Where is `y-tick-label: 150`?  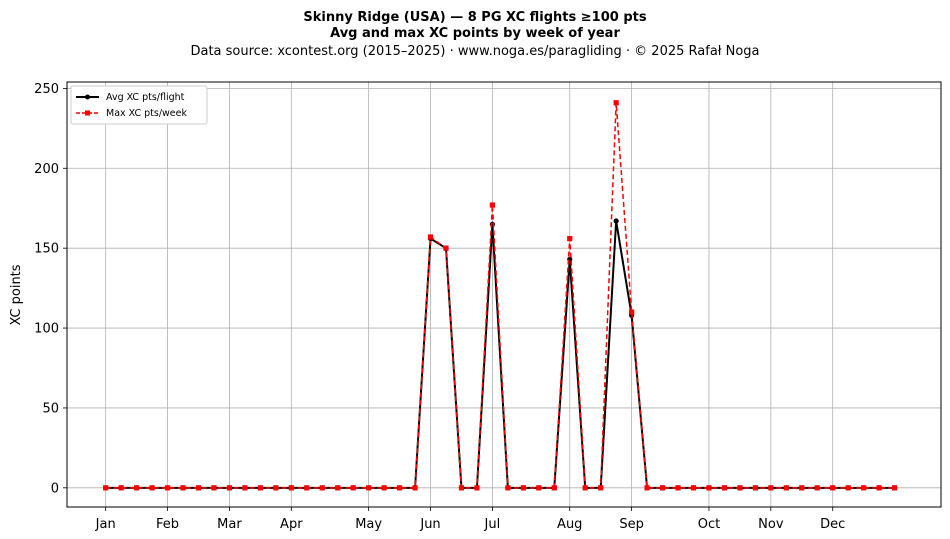
y-tick-label: 150 is located at coordinates (46, 249).